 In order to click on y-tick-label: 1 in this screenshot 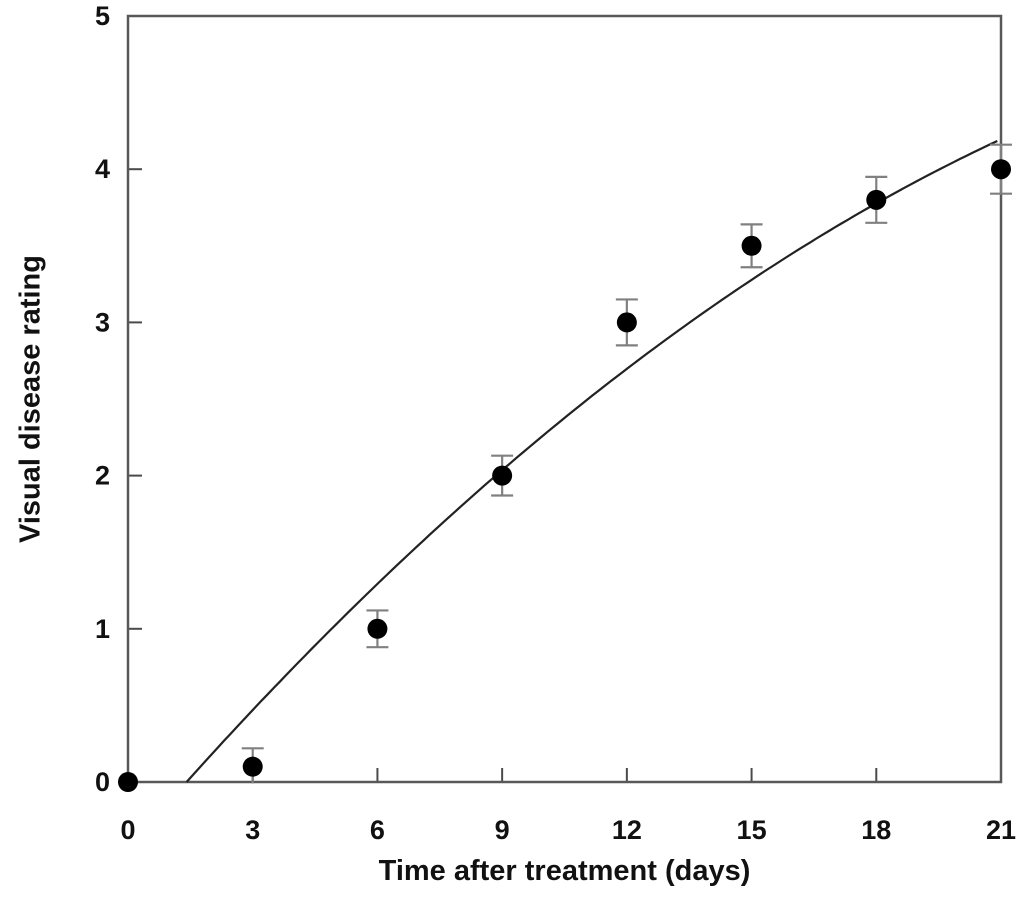, I will do `click(102, 629)`.